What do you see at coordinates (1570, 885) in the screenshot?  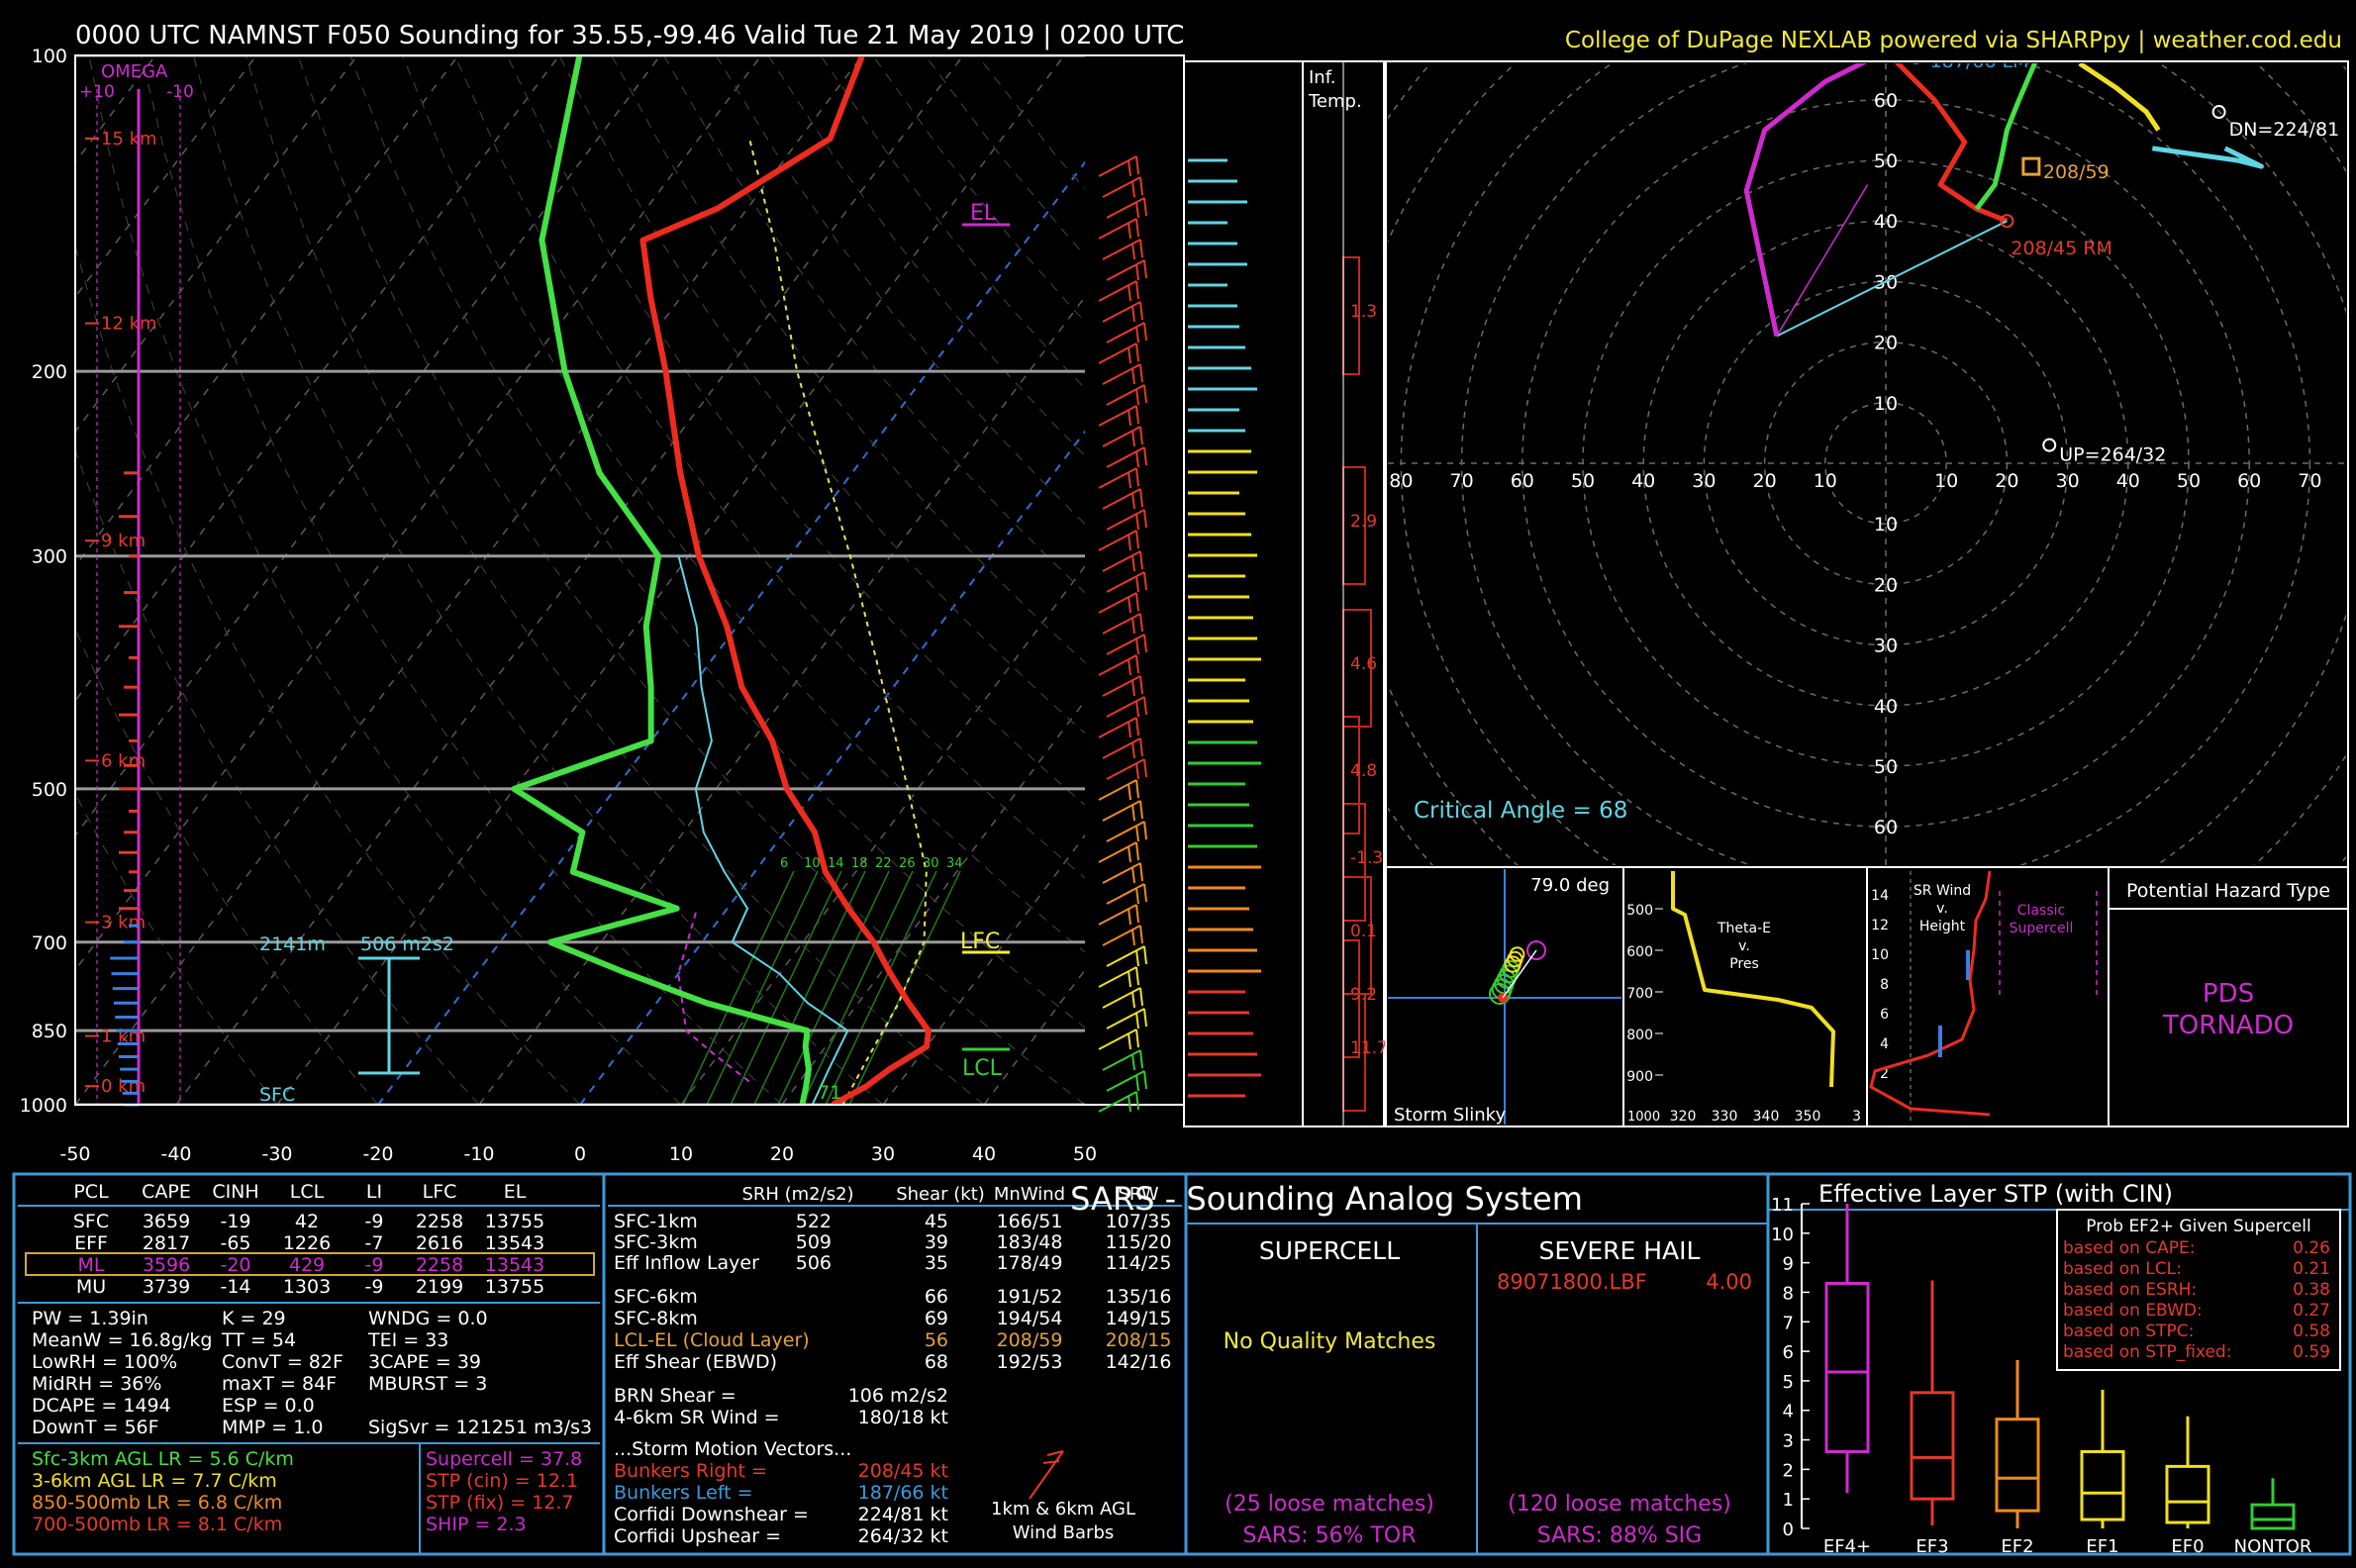 I see `storm-slinky-angle: 79.0 deg` at bounding box center [1570, 885].